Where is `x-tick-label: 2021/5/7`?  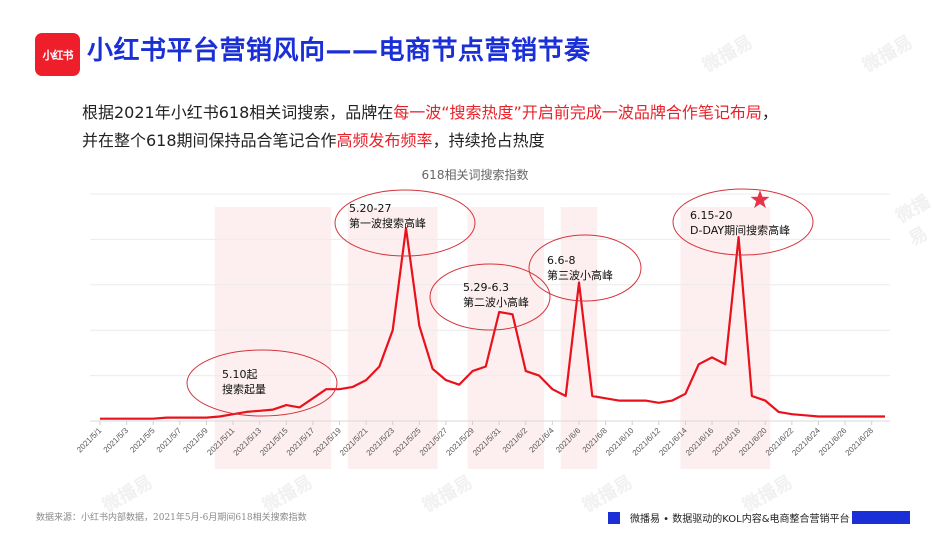 x-tick-label: 2021/5/7 is located at coordinates (169, 440).